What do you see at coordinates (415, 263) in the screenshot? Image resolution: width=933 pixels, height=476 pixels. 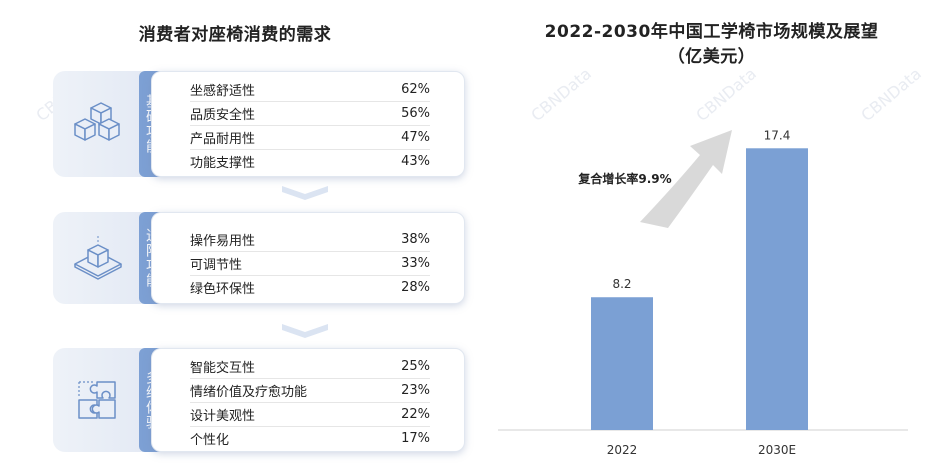 I see `metric-value: 33%` at bounding box center [415, 263].